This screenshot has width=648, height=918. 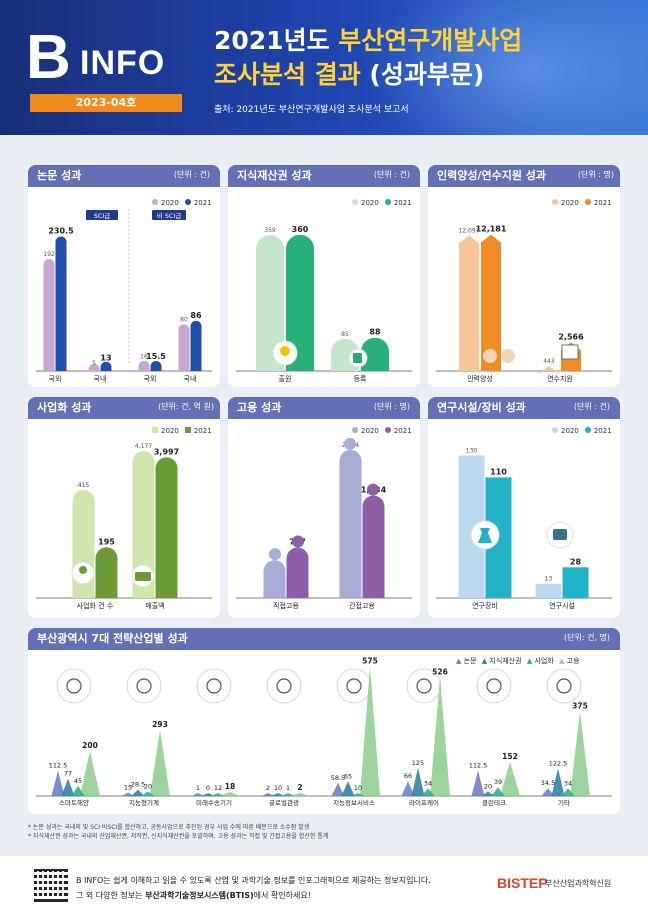 I want to click on triangle-고용-2, so click(x=230, y=793).